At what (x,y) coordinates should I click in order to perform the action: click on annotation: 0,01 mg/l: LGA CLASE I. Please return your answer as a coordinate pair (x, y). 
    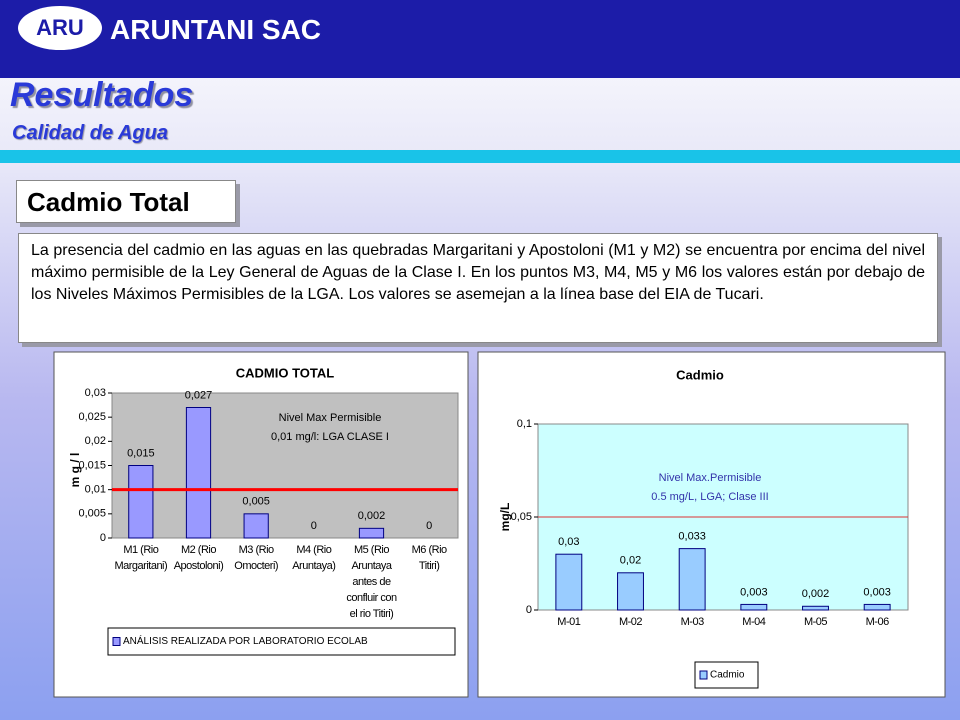
    Looking at the image, I should click on (330, 437).